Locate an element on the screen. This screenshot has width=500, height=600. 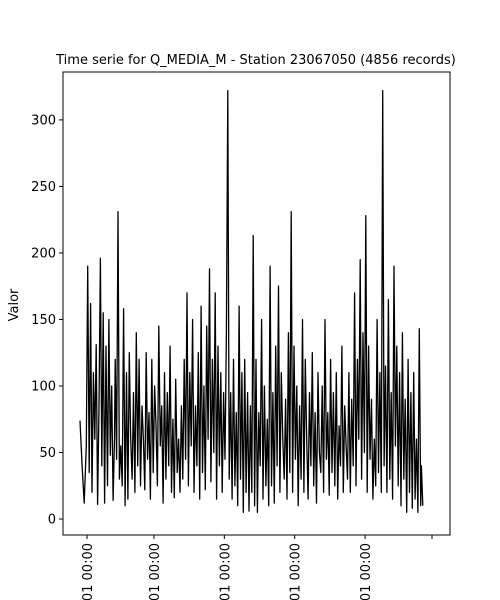
y-tick-label: 0 is located at coordinates (52, 520).